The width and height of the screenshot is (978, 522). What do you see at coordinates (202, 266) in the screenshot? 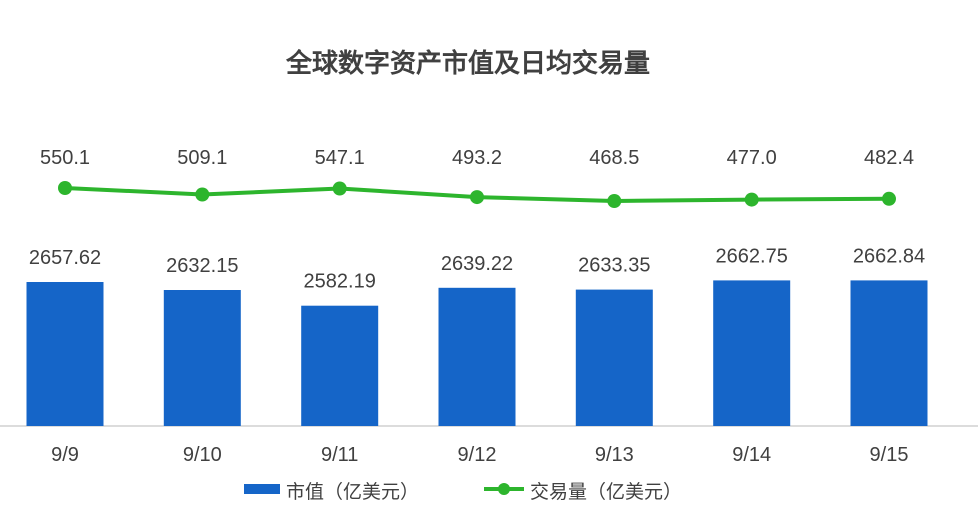
I see `bar-value-label: 2632.15` at bounding box center [202, 266].